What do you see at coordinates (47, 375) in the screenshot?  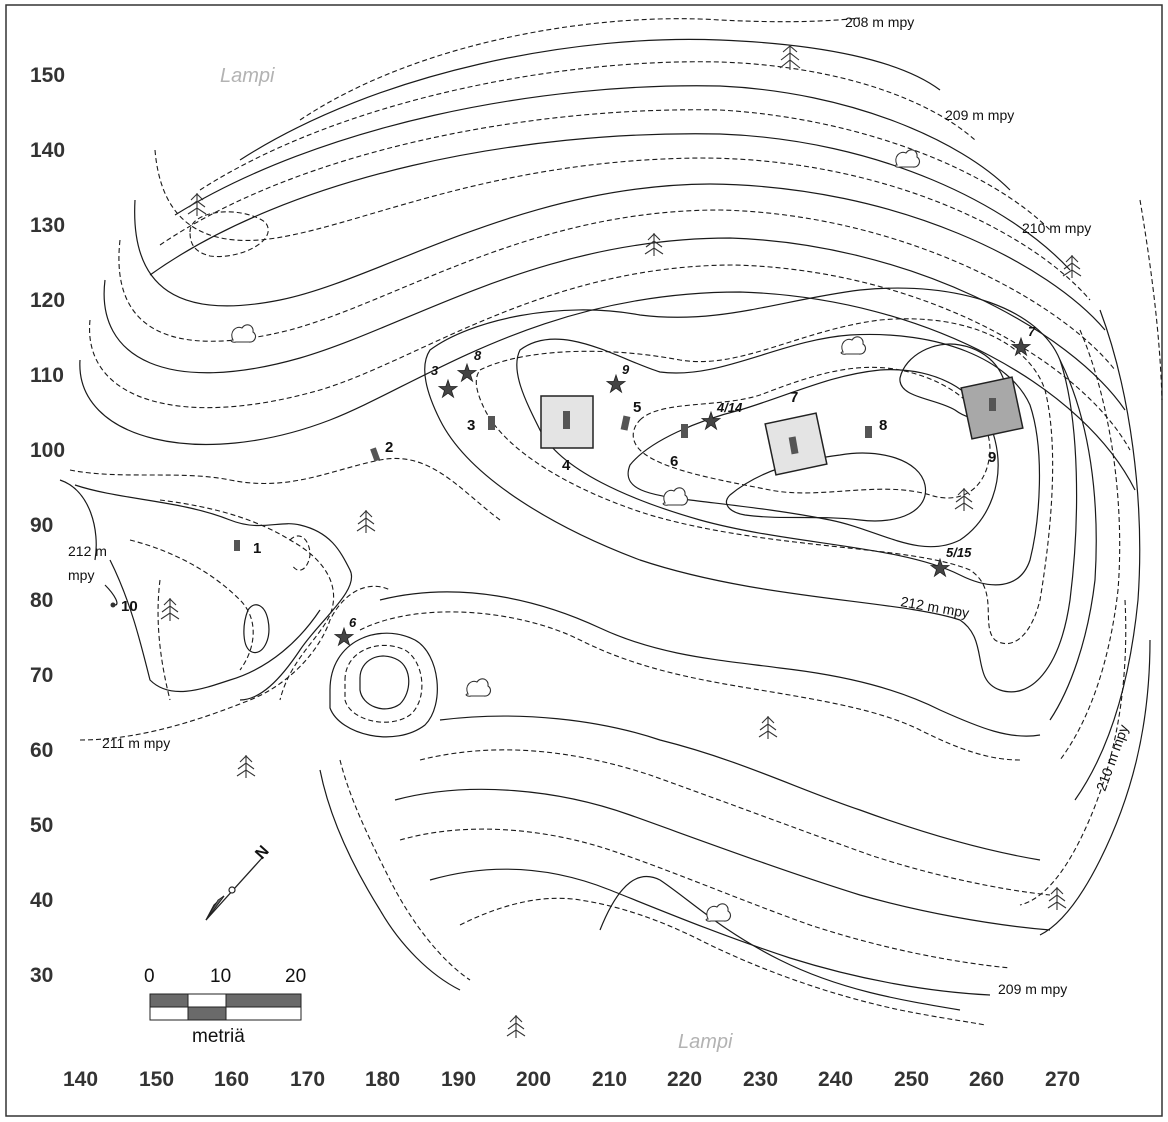 I see `y-tick-110: 110` at bounding box center [47, 375].